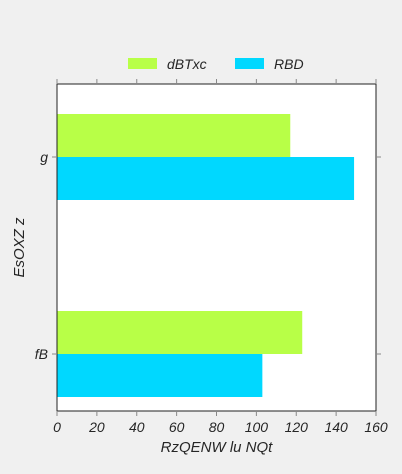  Describe the element at coordinates (19, 247) in the screenshot. I see `y-axis-label: EsOXZ z` at that location.